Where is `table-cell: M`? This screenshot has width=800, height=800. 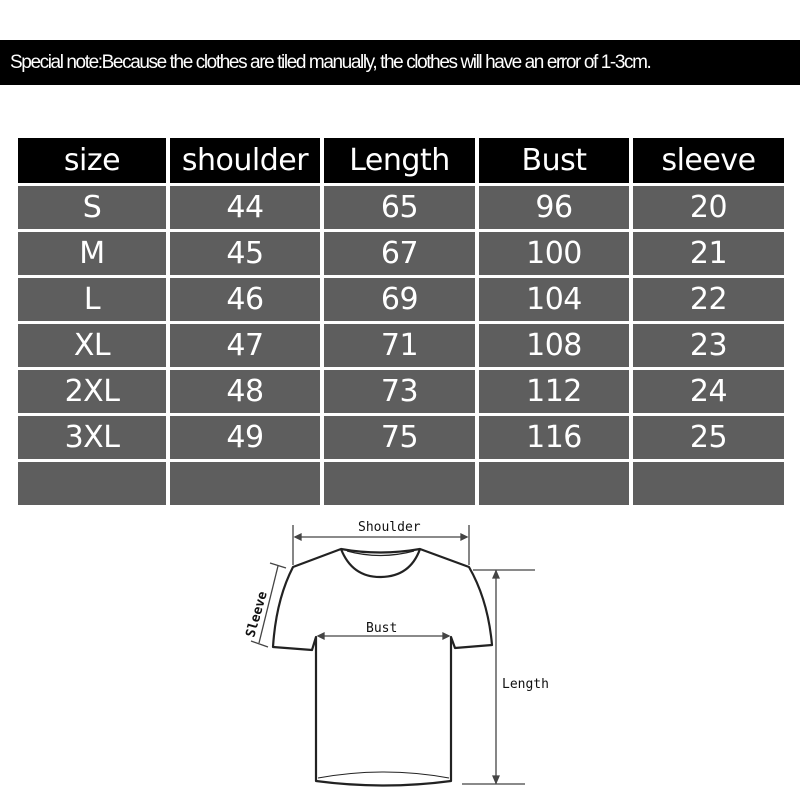 table-cell: M is located at coordinates (92, 253).